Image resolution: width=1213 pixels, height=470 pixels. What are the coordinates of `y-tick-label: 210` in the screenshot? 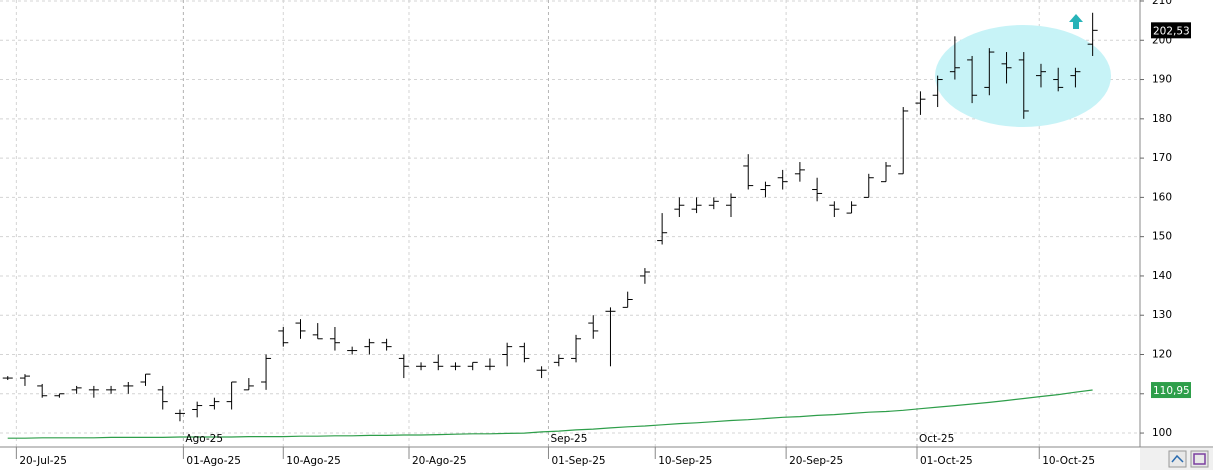 It's located at (1162, 3).